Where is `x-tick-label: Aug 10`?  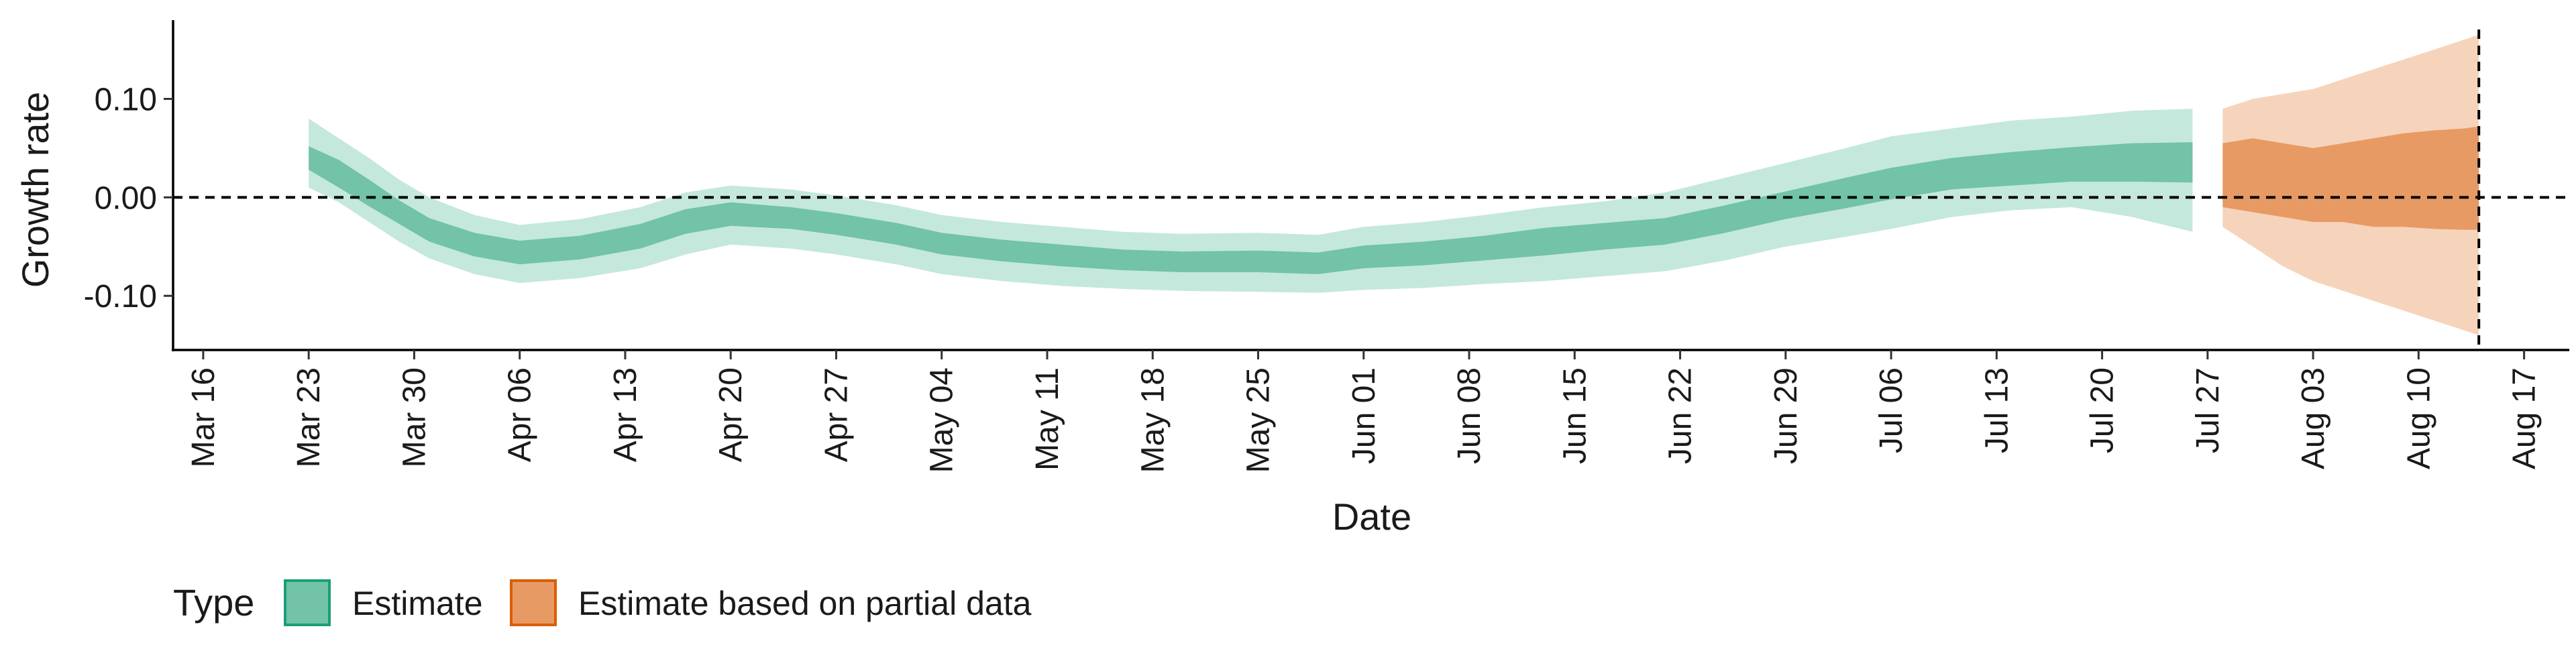 x-tick-label: Aug 10 is located at coordinates (2418, 418).